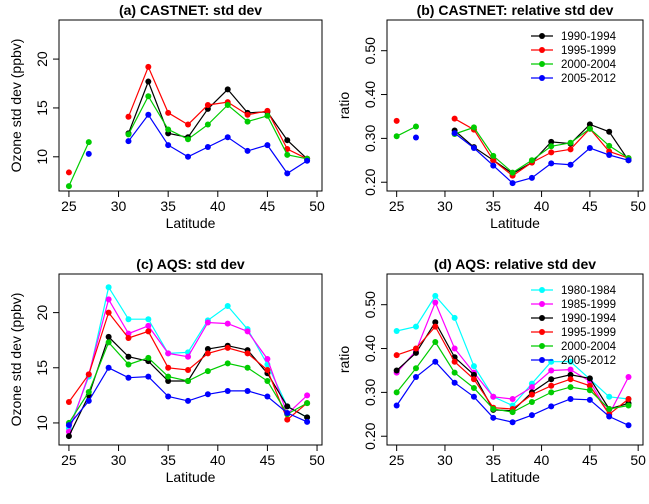  I want to click on legend-label: 1985-1999, so click(588, 305).